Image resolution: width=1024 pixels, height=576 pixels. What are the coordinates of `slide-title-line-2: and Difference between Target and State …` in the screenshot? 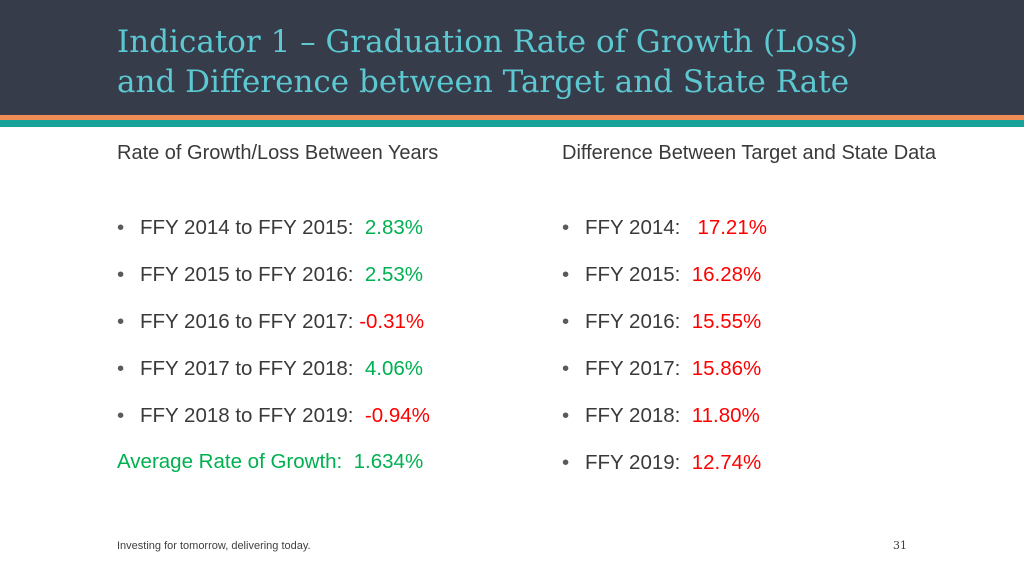 It's located at (483, 82).